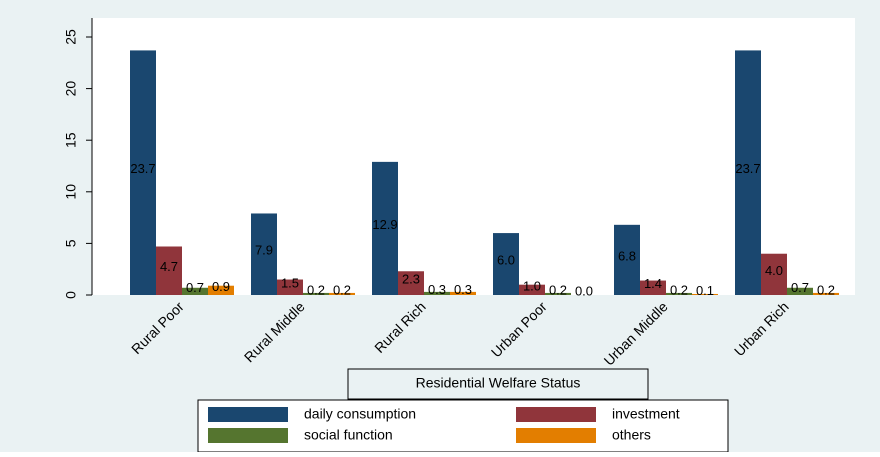 The height and width of the screenshot is (457, 880). What do you see at coordinates (631, 435) in the screenshot?
I see `legend-label: others` at bounding box center [631, 435].